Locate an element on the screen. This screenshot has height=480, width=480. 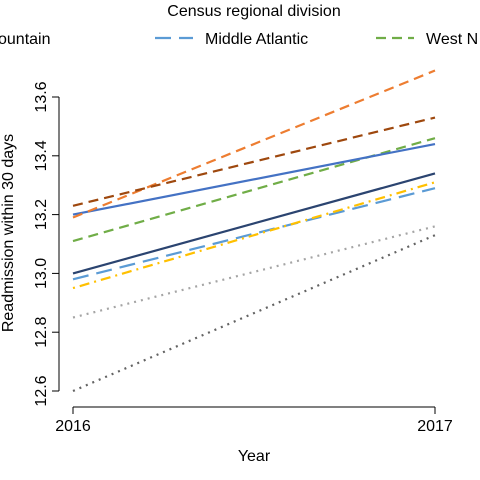
legend-label: West N is located at coordinates (452, 39).